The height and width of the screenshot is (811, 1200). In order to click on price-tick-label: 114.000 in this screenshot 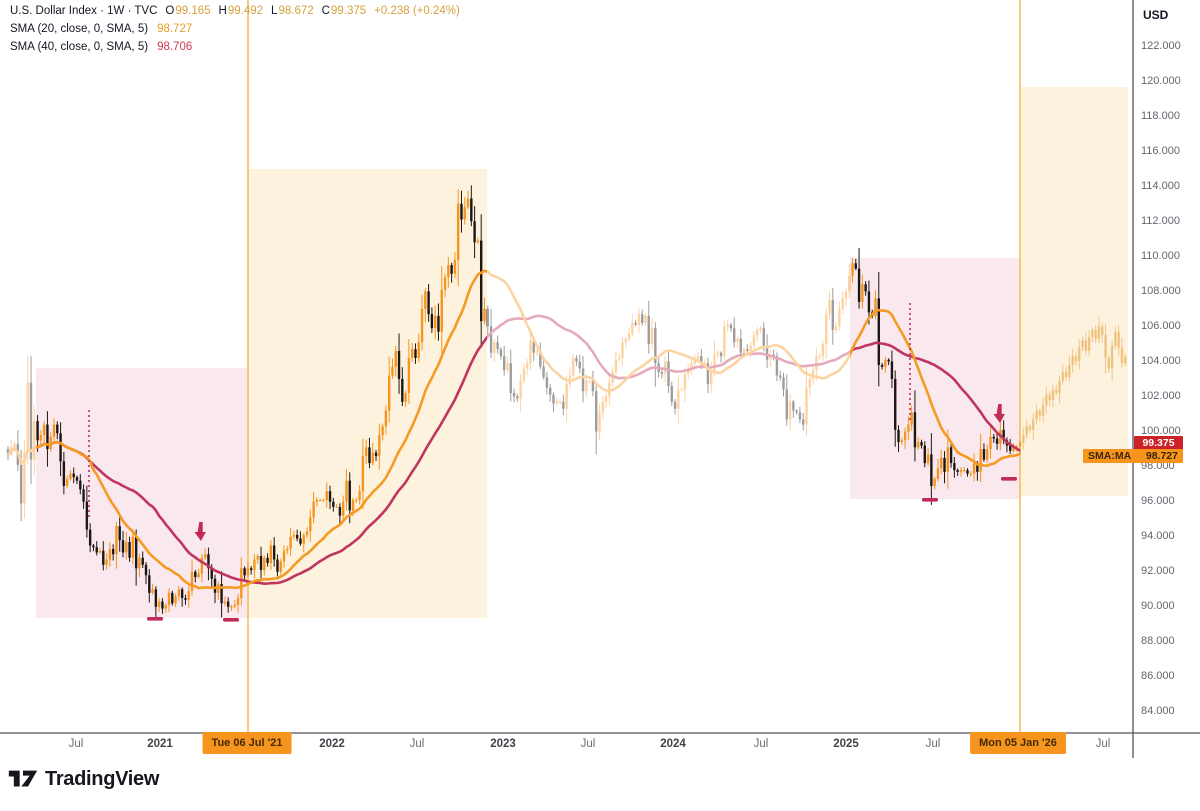, I will do `click(1160, 185)`.